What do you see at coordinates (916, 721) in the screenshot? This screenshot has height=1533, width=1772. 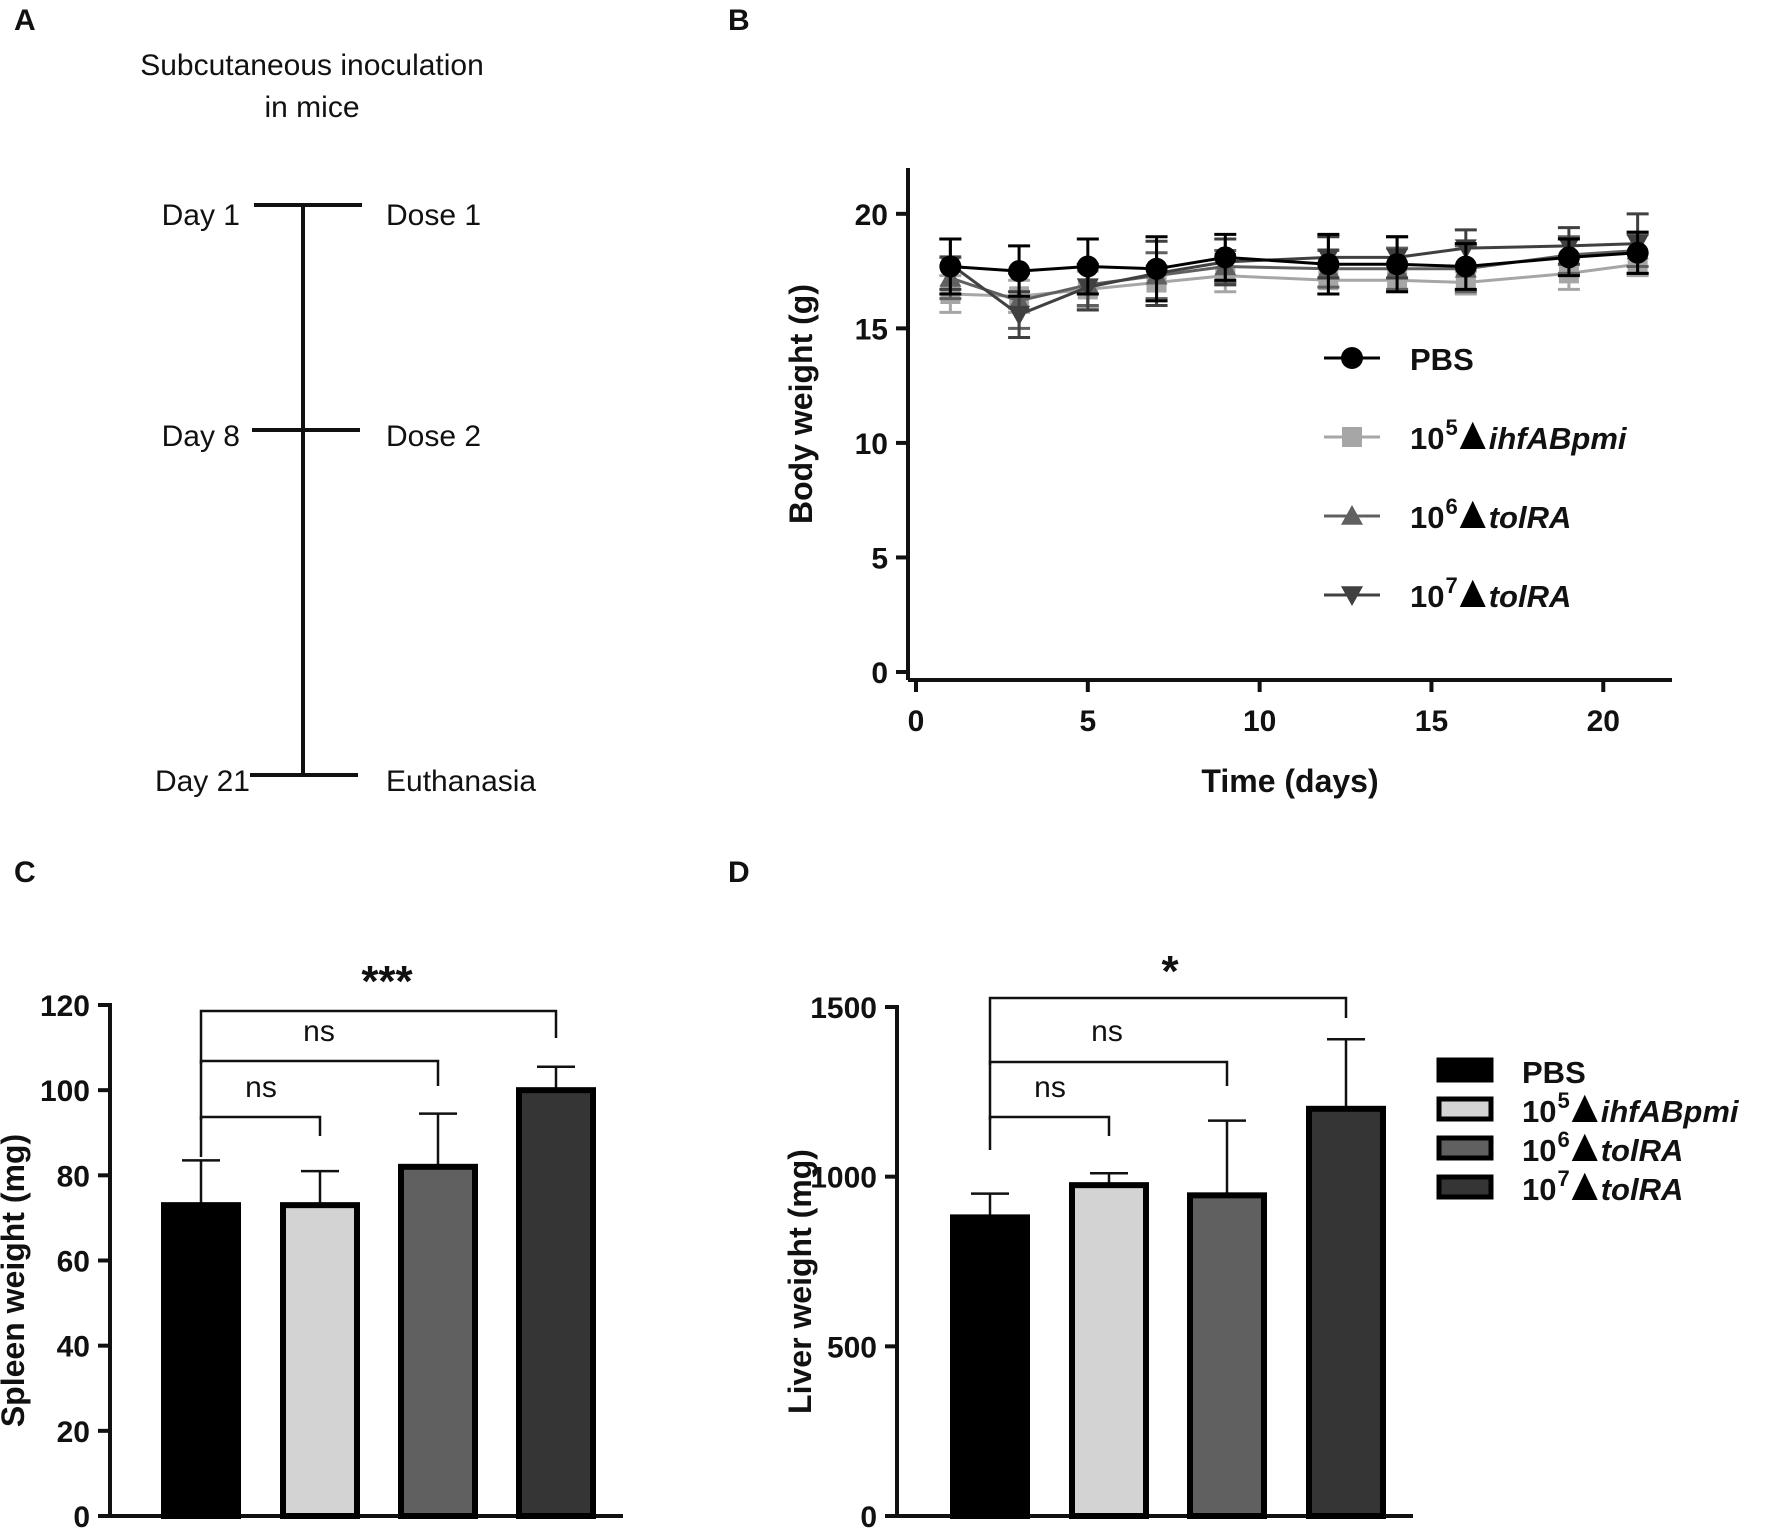 I see `x-tick-label: 0` at bounding box center [916, 721].